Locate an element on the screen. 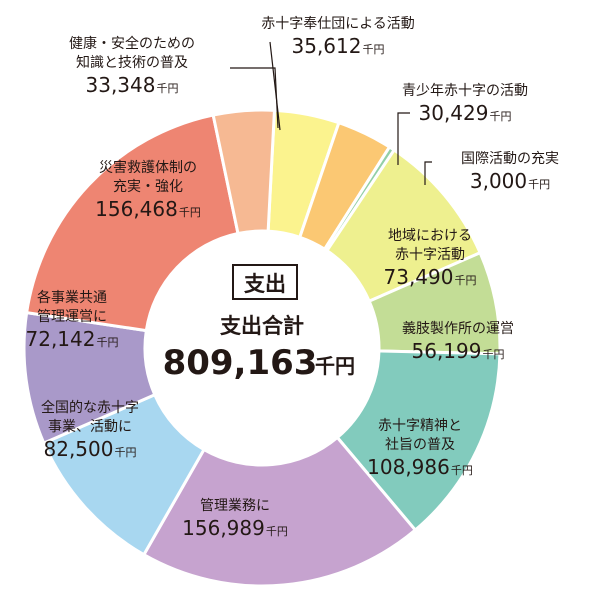  slice-value: 108,986千円 is located at coordinates (420, 467).